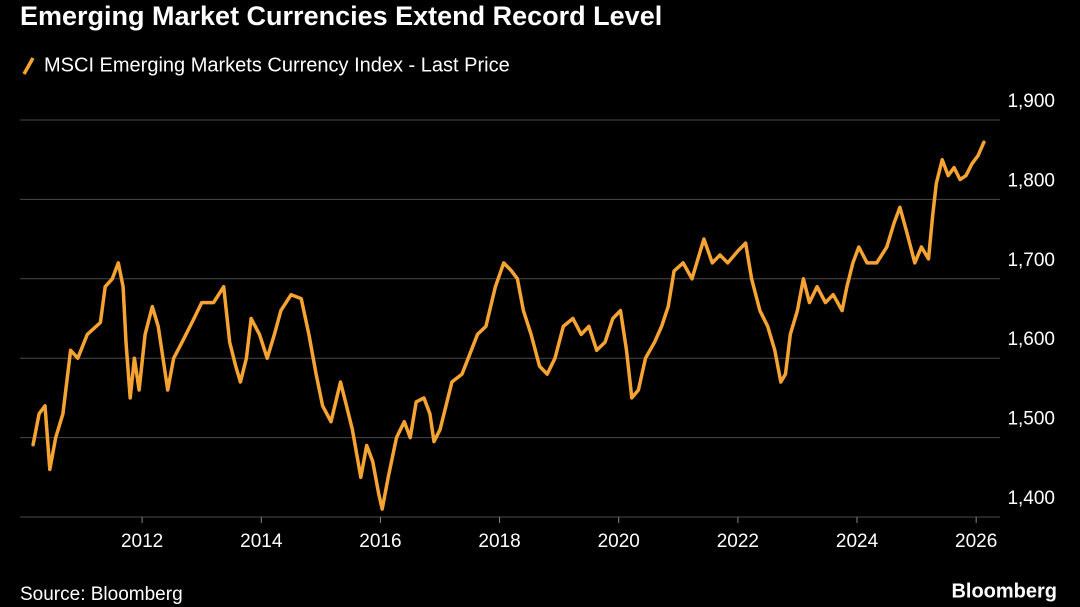  I want to click on y-tick-label: 1,900, so click(1031, 101).